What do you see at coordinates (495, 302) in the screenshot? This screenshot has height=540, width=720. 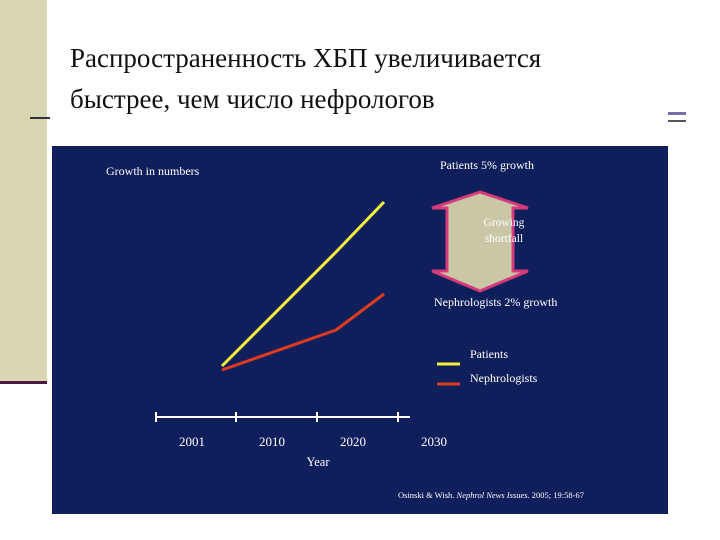 I see `nephrologists-growth-label: Nephrologists 2% growth` at bounding box center [495, 302].